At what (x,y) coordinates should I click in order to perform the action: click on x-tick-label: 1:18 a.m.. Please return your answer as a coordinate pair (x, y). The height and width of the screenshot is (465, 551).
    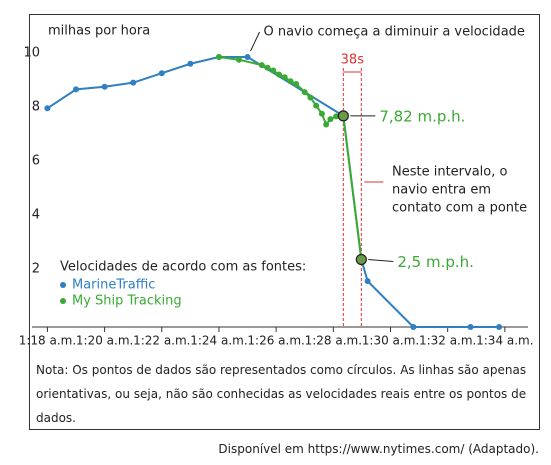
    Looking at the image, I should click on (47, 341).